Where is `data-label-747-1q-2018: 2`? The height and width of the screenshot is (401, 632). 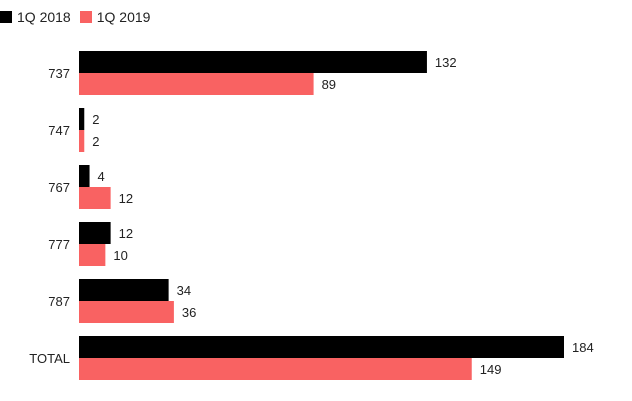
data-label-747-1q-2018: 2 is located at coordinates (95, 119).